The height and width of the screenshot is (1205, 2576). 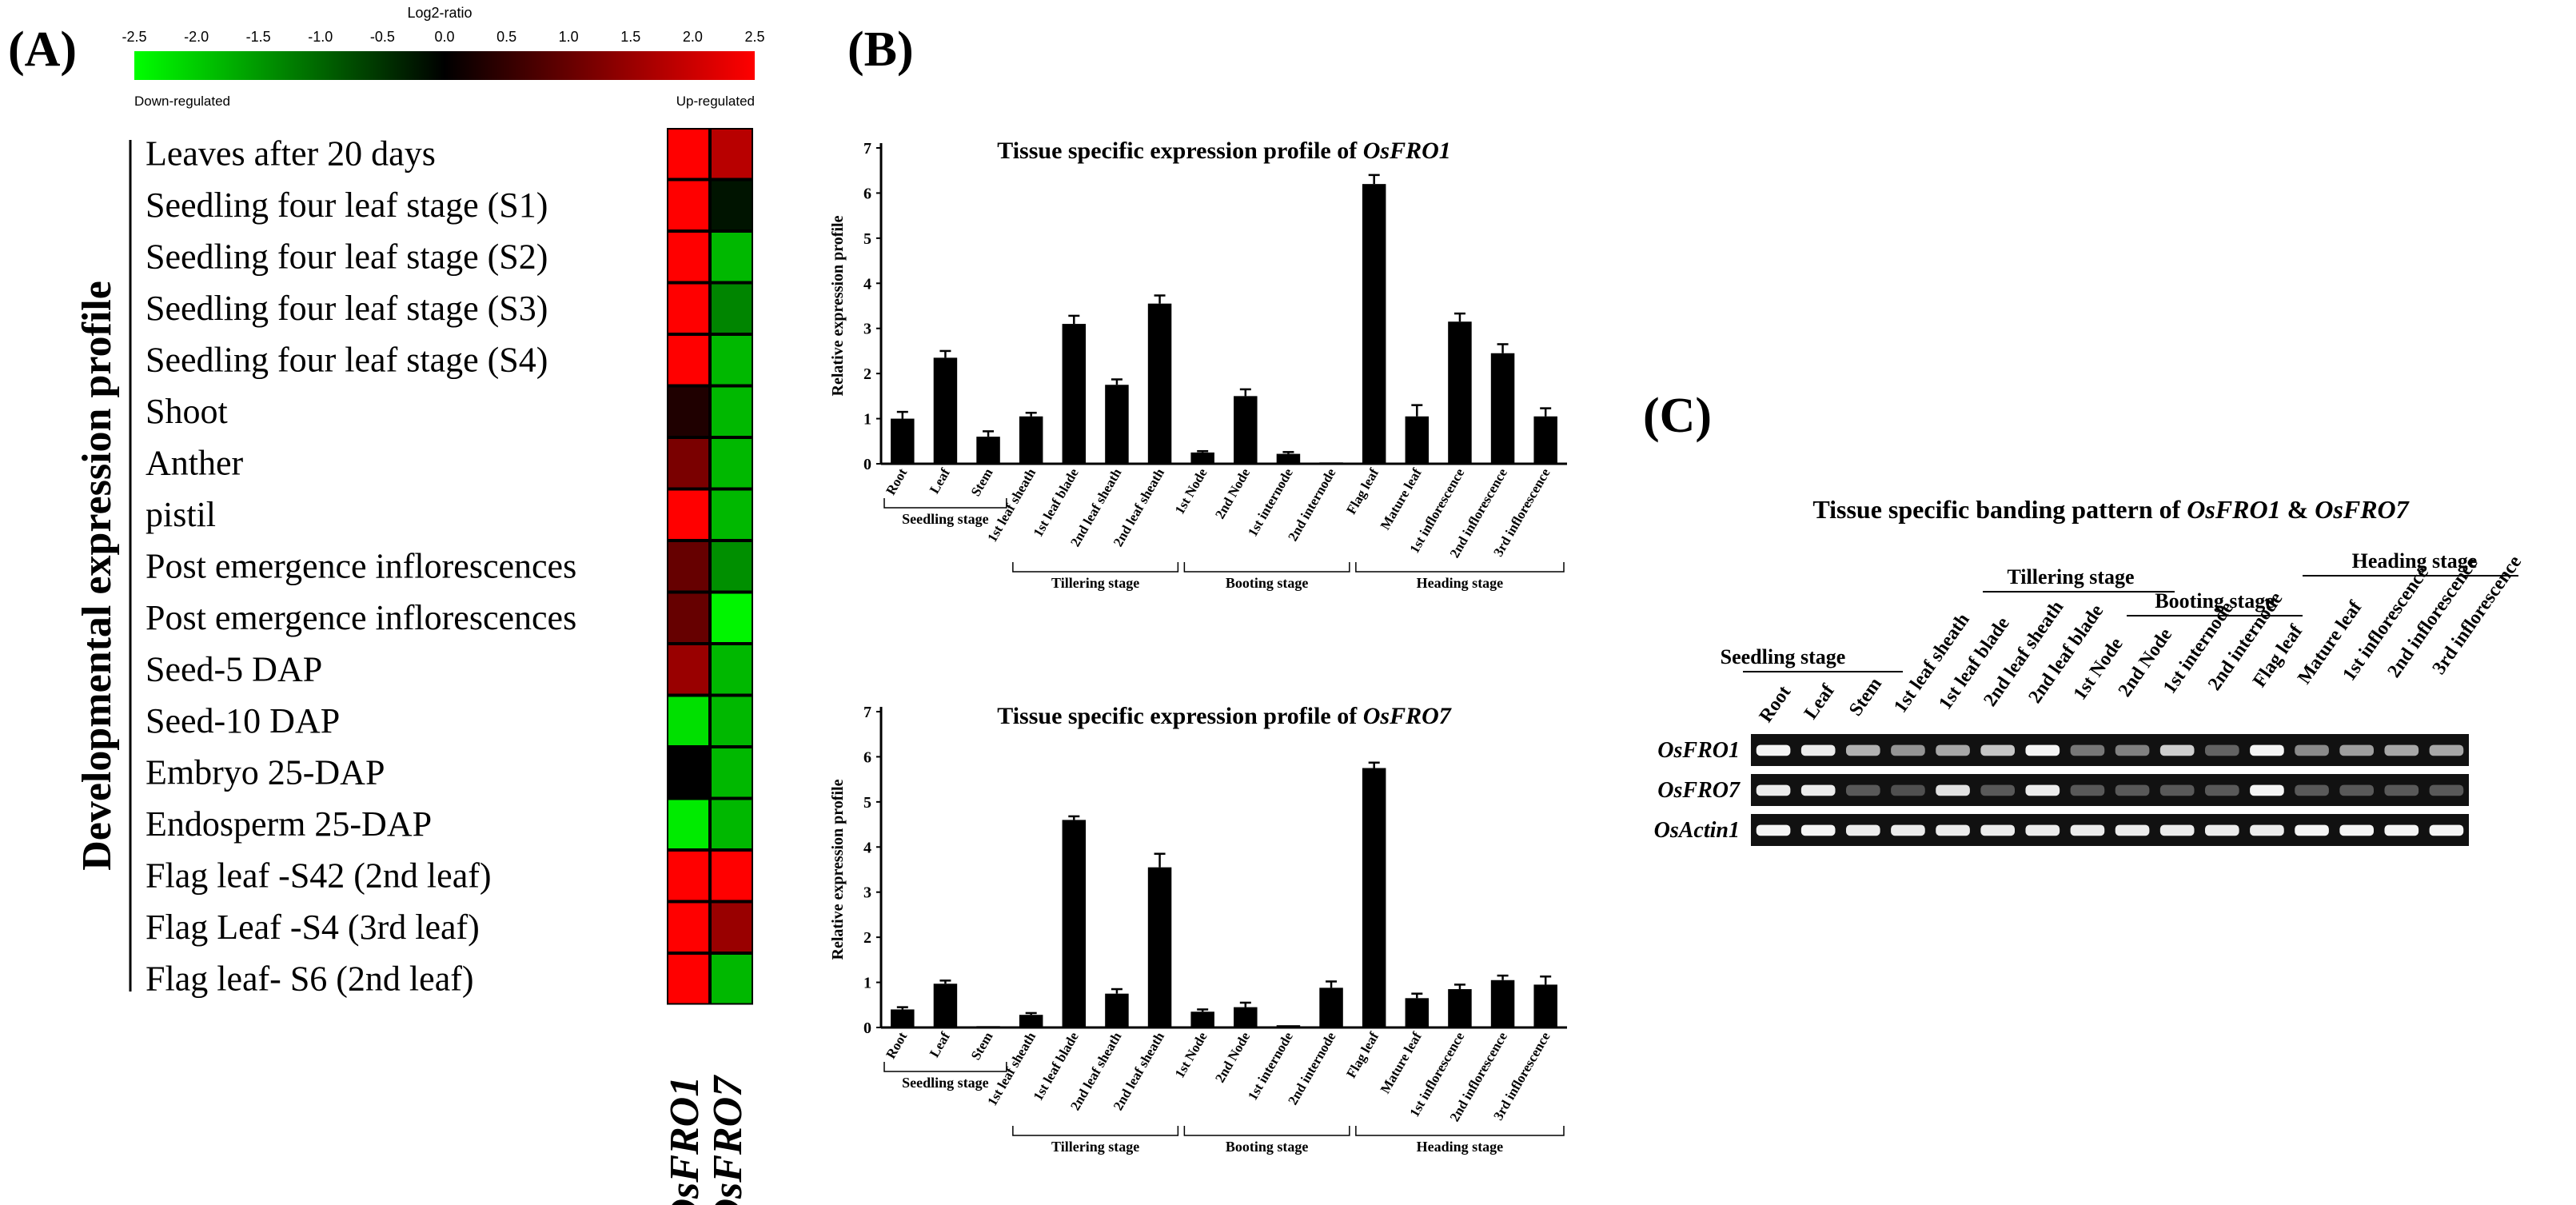 I want to click on chart-title-gene: OsFRO1, so click(x=1407, y=151).